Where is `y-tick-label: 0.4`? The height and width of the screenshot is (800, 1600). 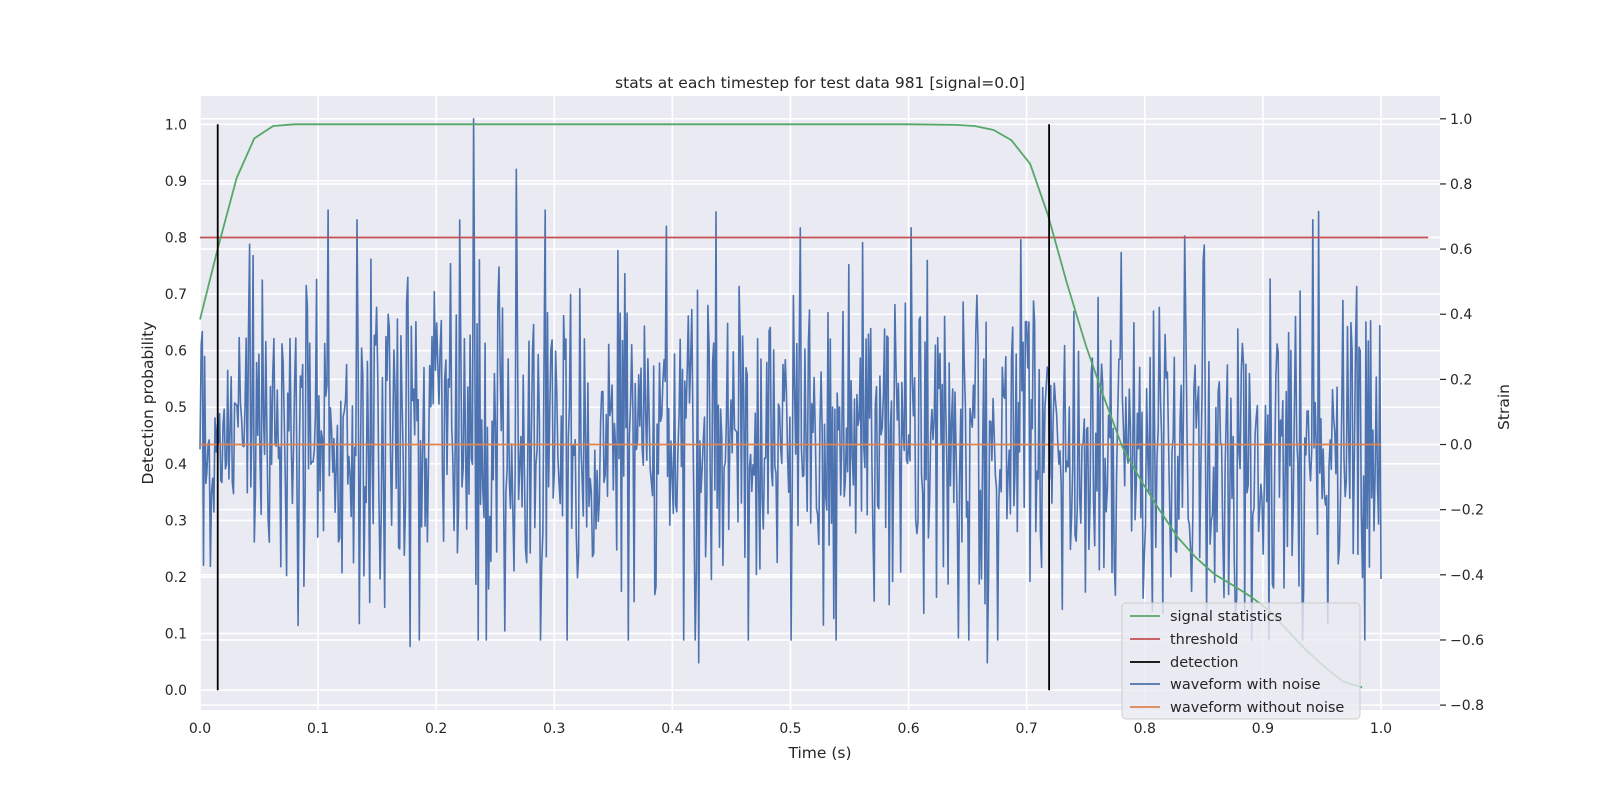
y-tick-label: 0.4 is located at coordinates (176, 465).